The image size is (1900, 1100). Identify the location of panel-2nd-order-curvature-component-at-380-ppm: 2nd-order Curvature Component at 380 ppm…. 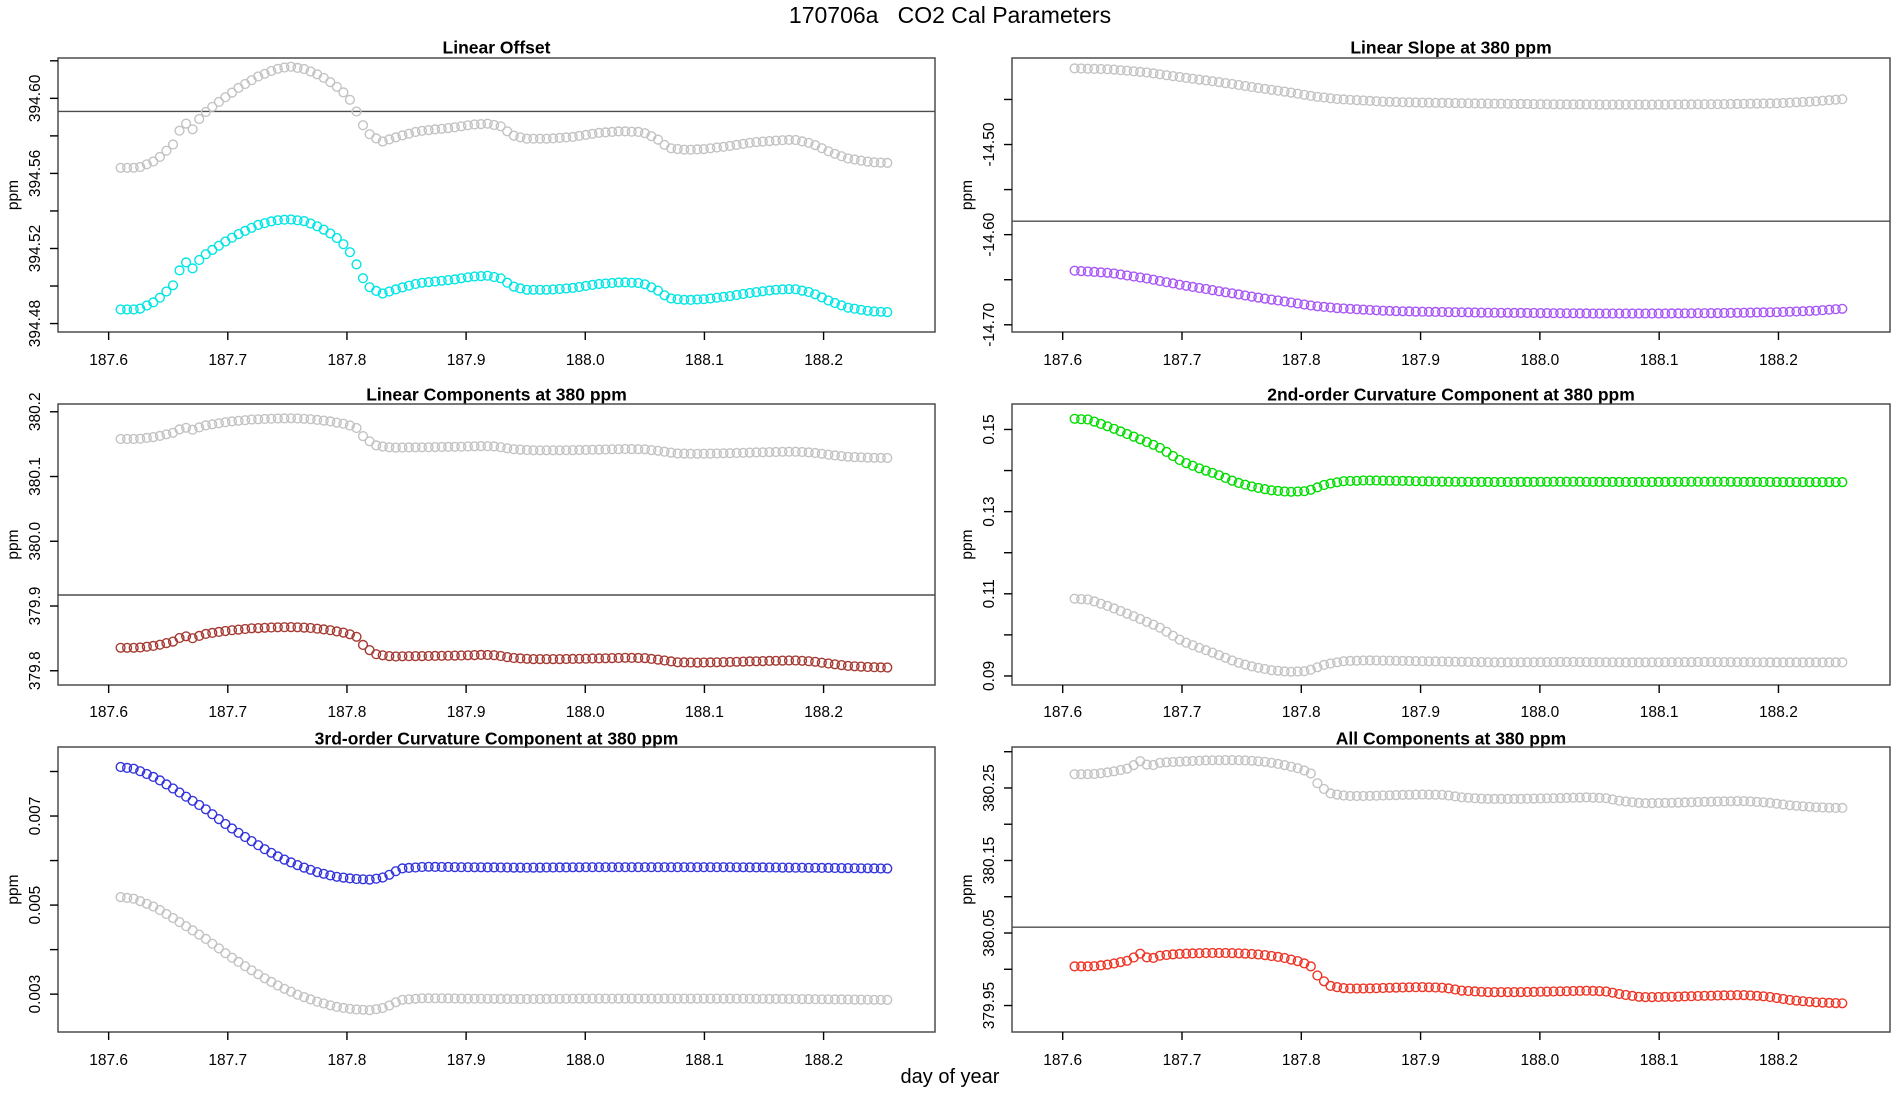
(1425, 553).